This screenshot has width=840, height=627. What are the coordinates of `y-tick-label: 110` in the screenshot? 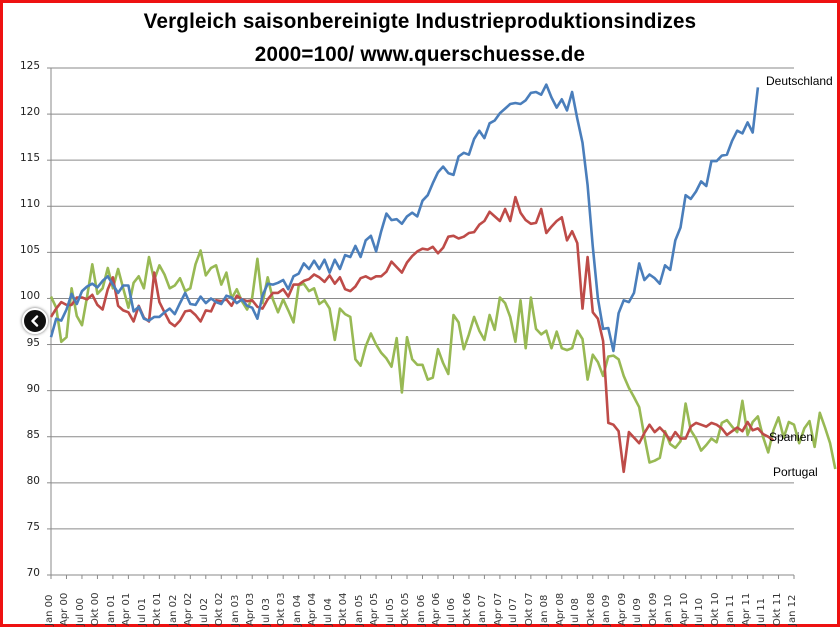 It's located at (29, 204).